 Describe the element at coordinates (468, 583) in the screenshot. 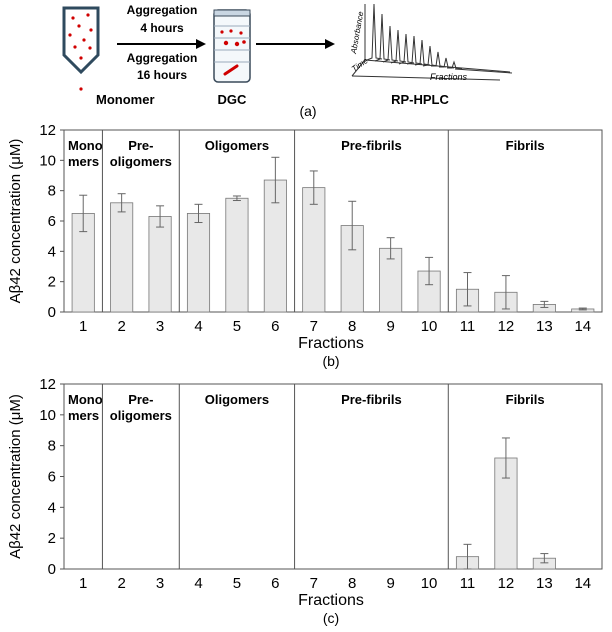

I see `chart-c-x-tick-label: 11` at that location.